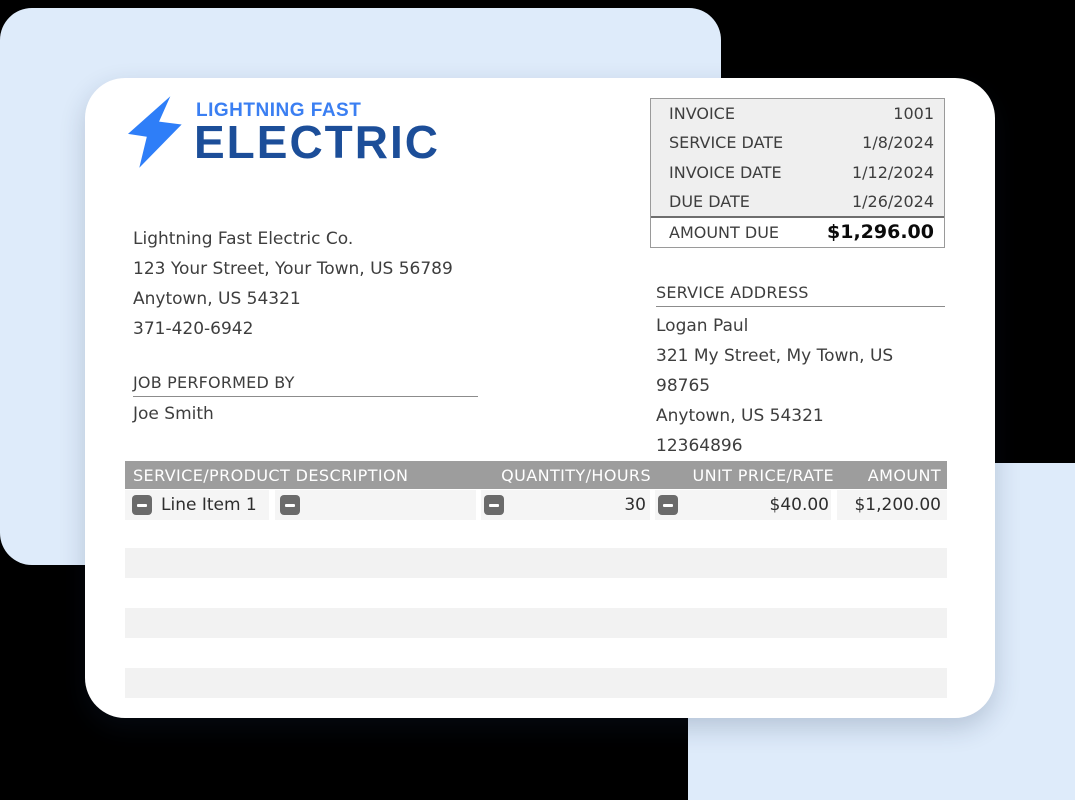 The height and width of the screenshot is (800, 1075). Describe the element at coordinates (155, 132) in the screenshot. I see `lightning-bolt-icon` at that location.